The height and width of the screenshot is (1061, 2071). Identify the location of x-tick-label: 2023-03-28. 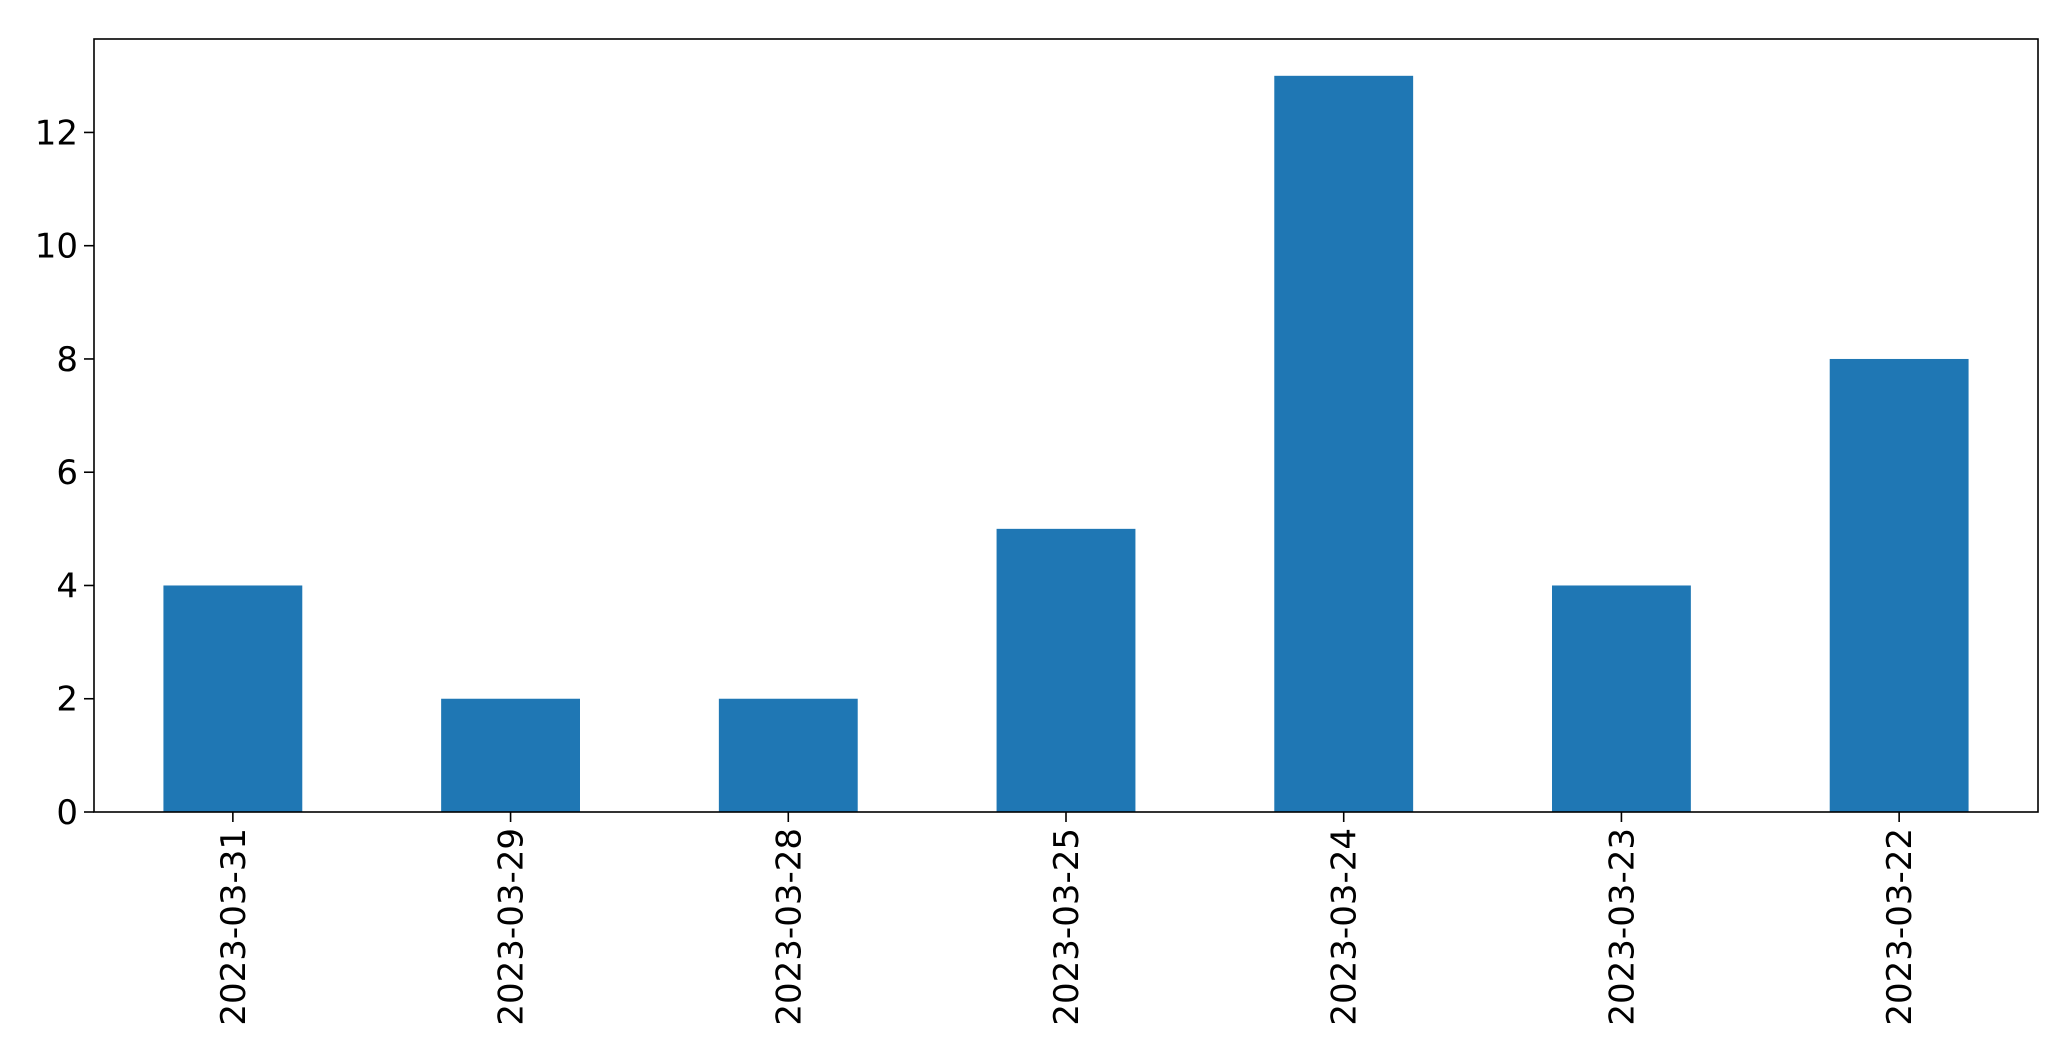
(789, 927).